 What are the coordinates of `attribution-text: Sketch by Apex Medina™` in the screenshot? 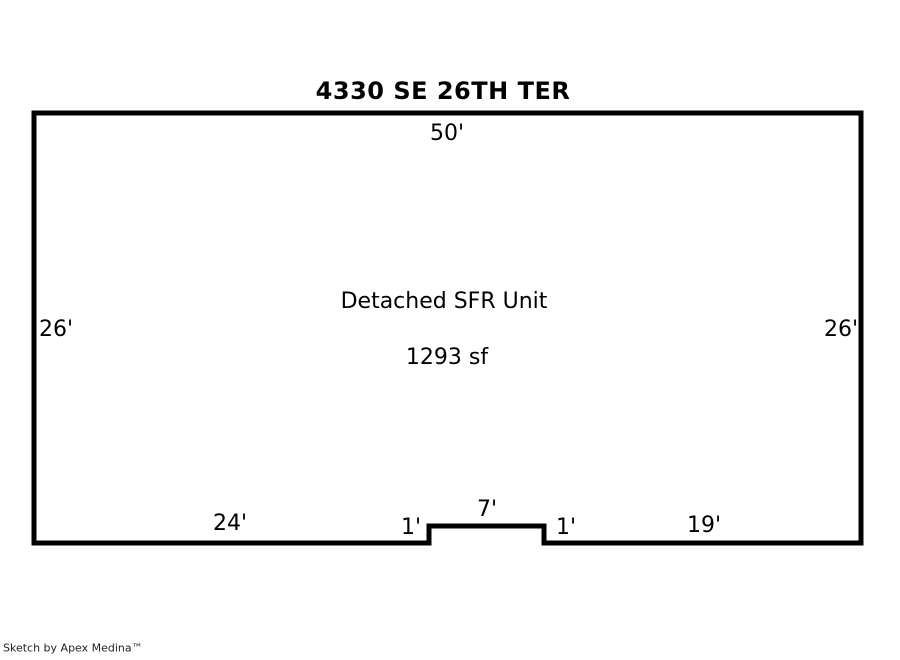 It's located at (73, 648).